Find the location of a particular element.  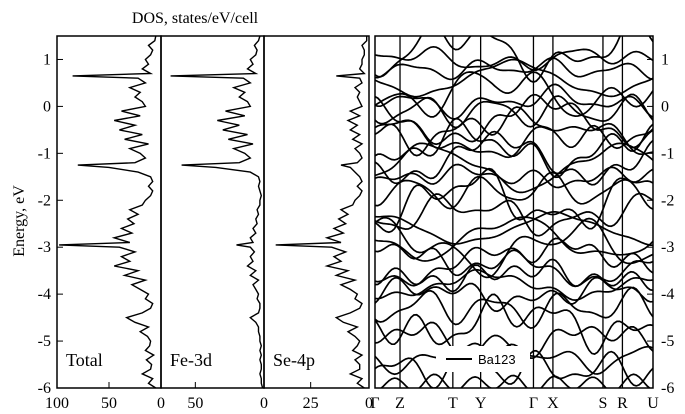

dos-panel: Se-4p 25 0 is located at coordinates (318, 223).